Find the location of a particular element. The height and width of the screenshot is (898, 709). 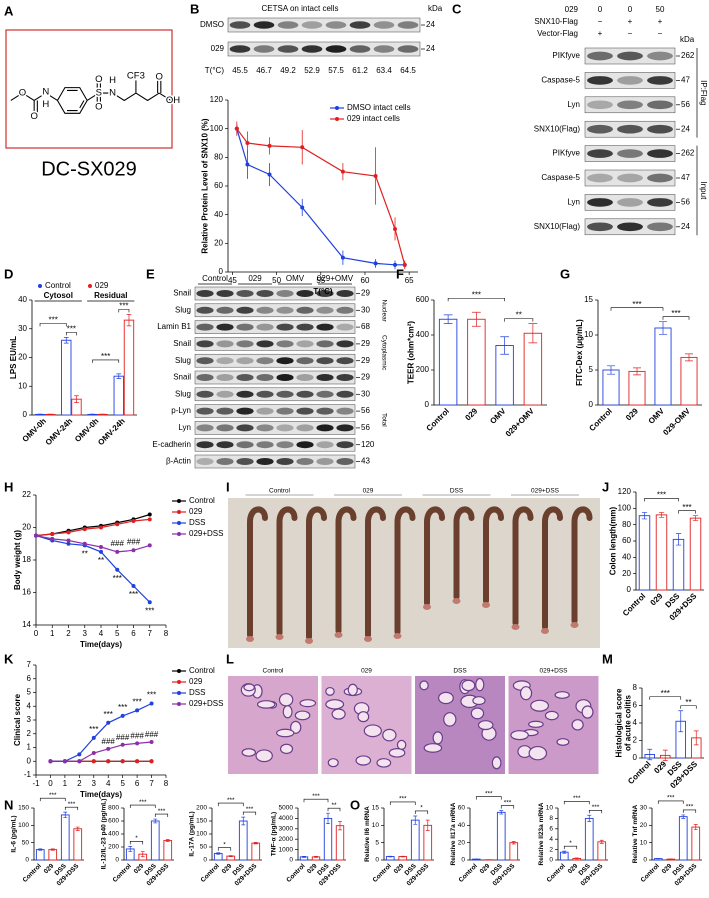

y-tick-label: 600 is located at coordinates (113, 821).